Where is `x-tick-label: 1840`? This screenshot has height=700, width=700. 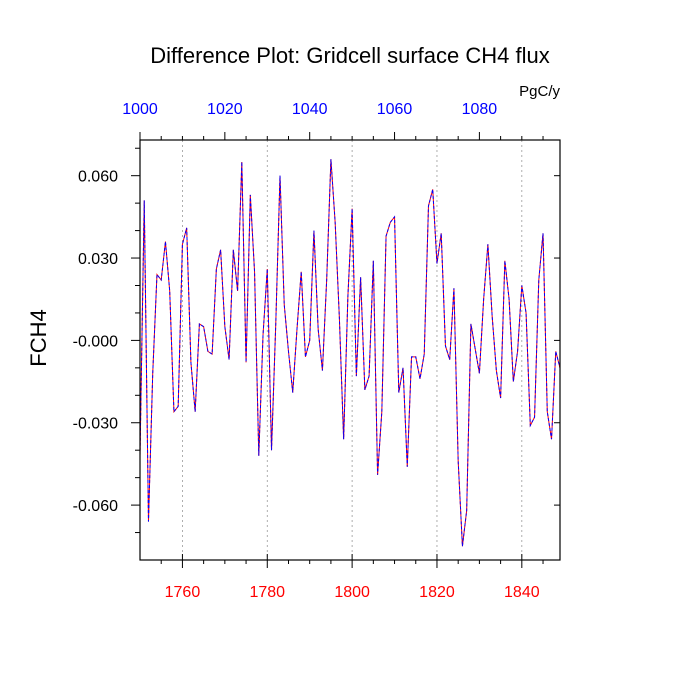
x-tick-label: 1840 is located at coordinates (522, 592).